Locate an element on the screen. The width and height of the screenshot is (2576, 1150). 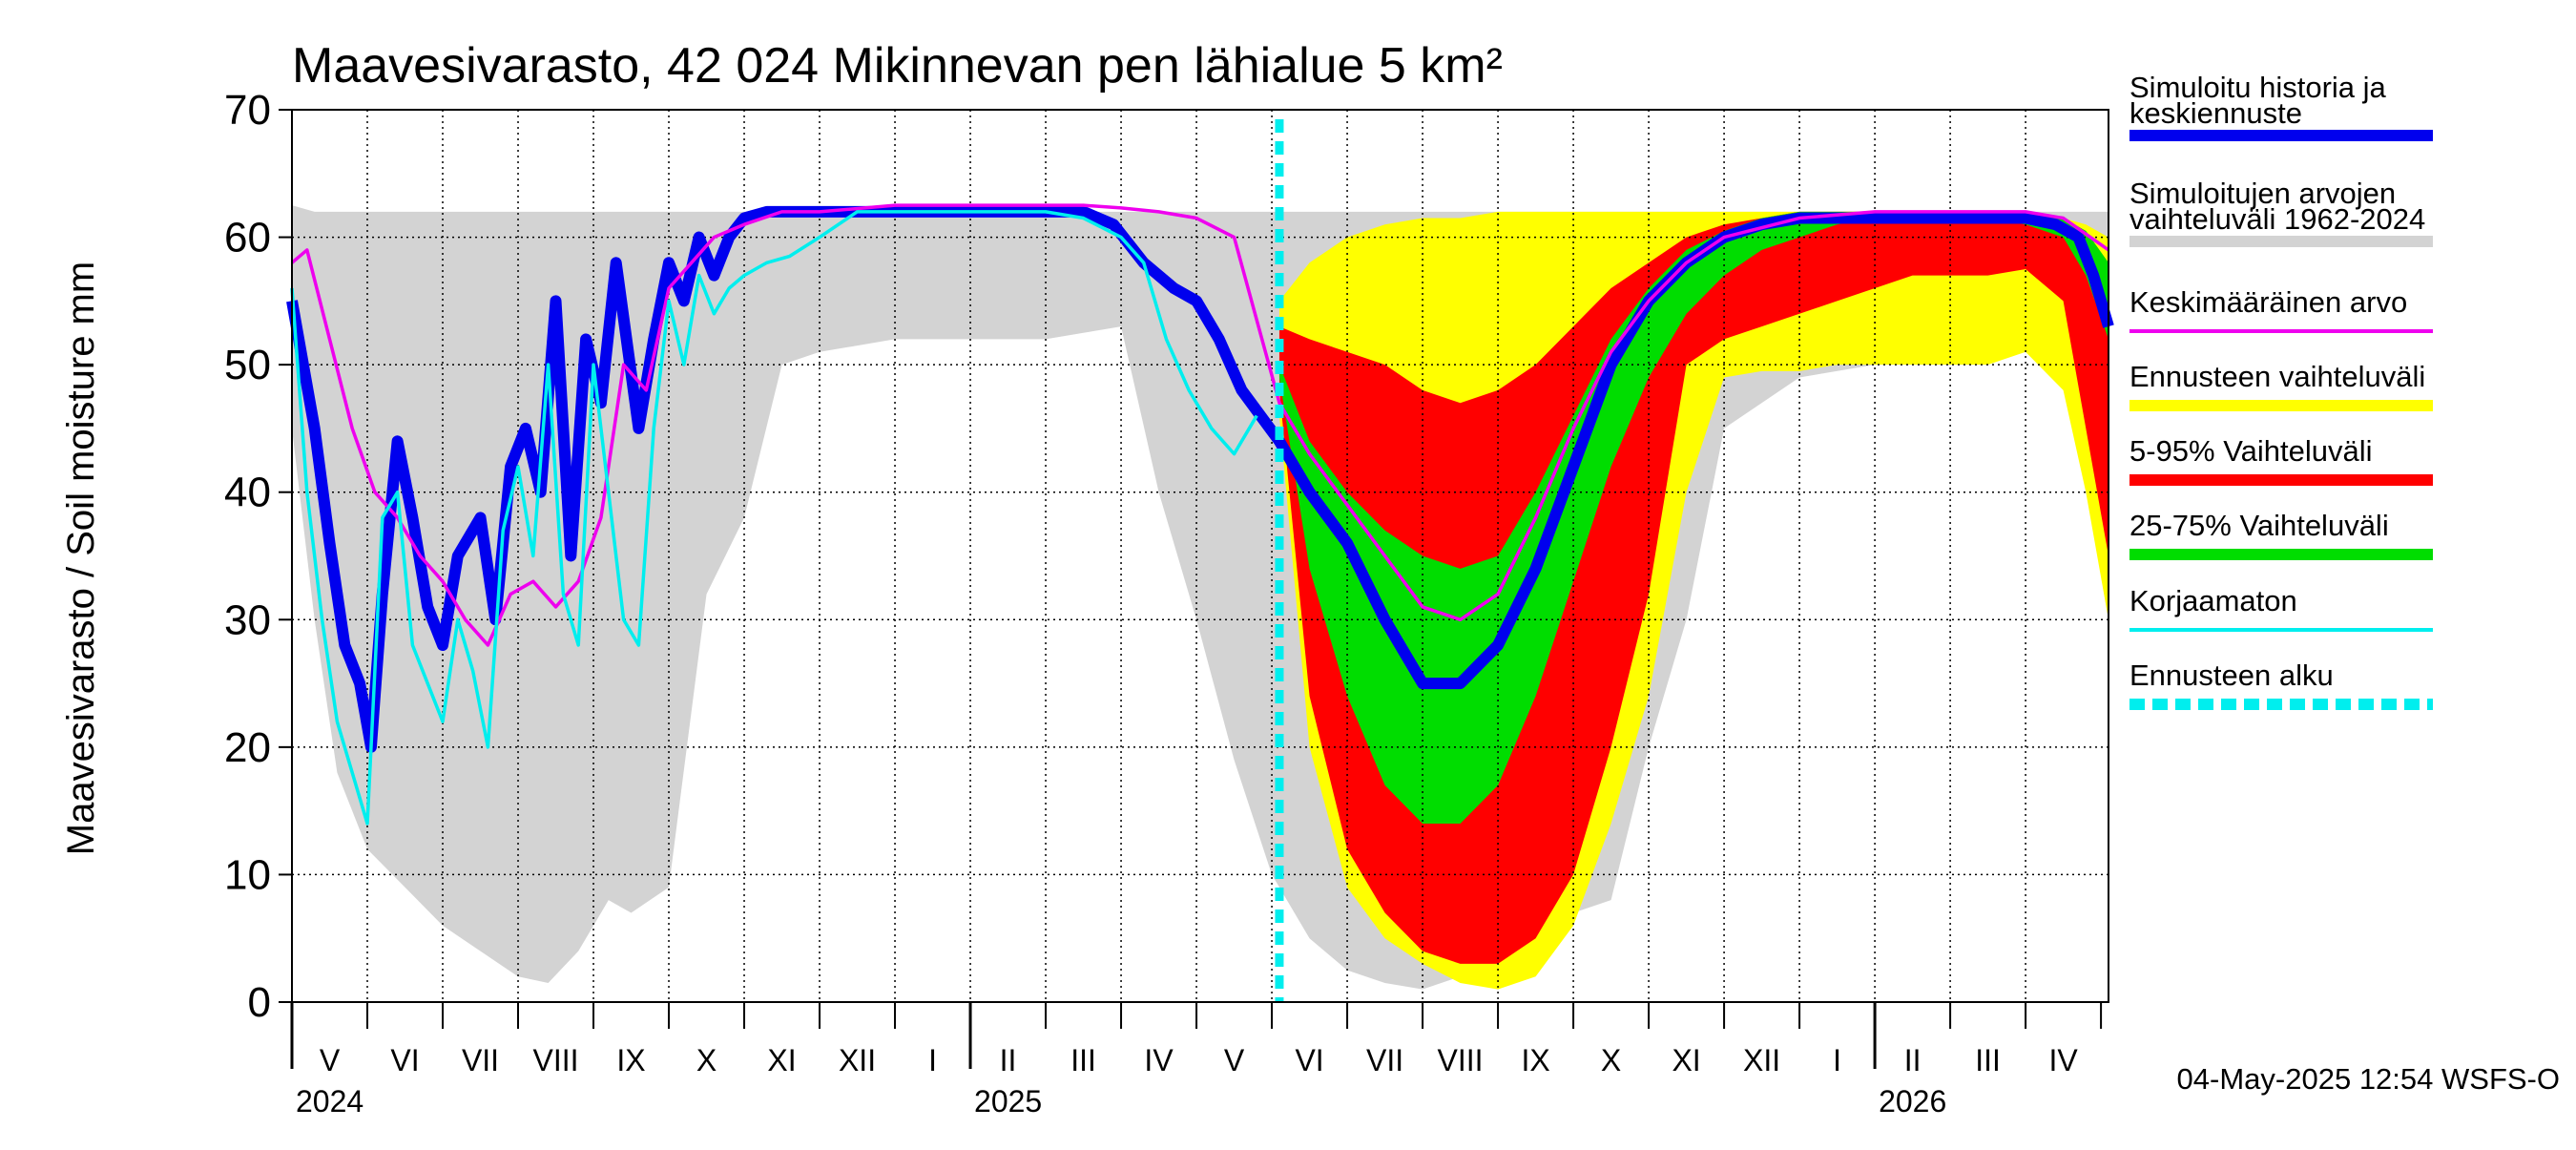
legend-label2-1: vaihteluväli 1962-2024 is located at coordinates (2277, 219).